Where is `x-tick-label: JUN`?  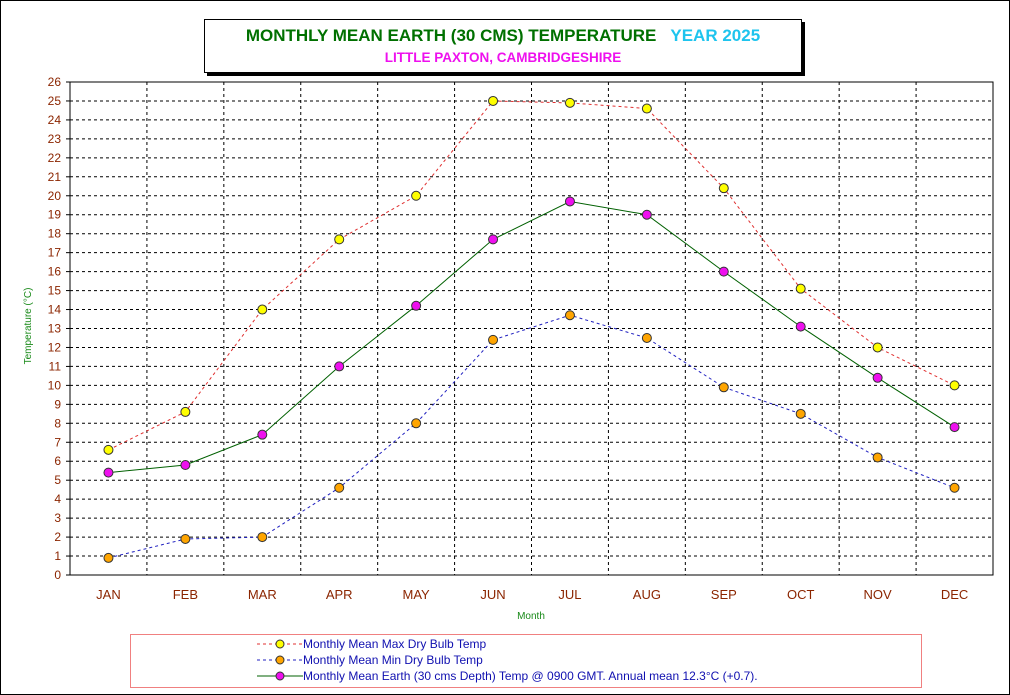 x-tick-label: JUN is located at coordinates (492, 594).